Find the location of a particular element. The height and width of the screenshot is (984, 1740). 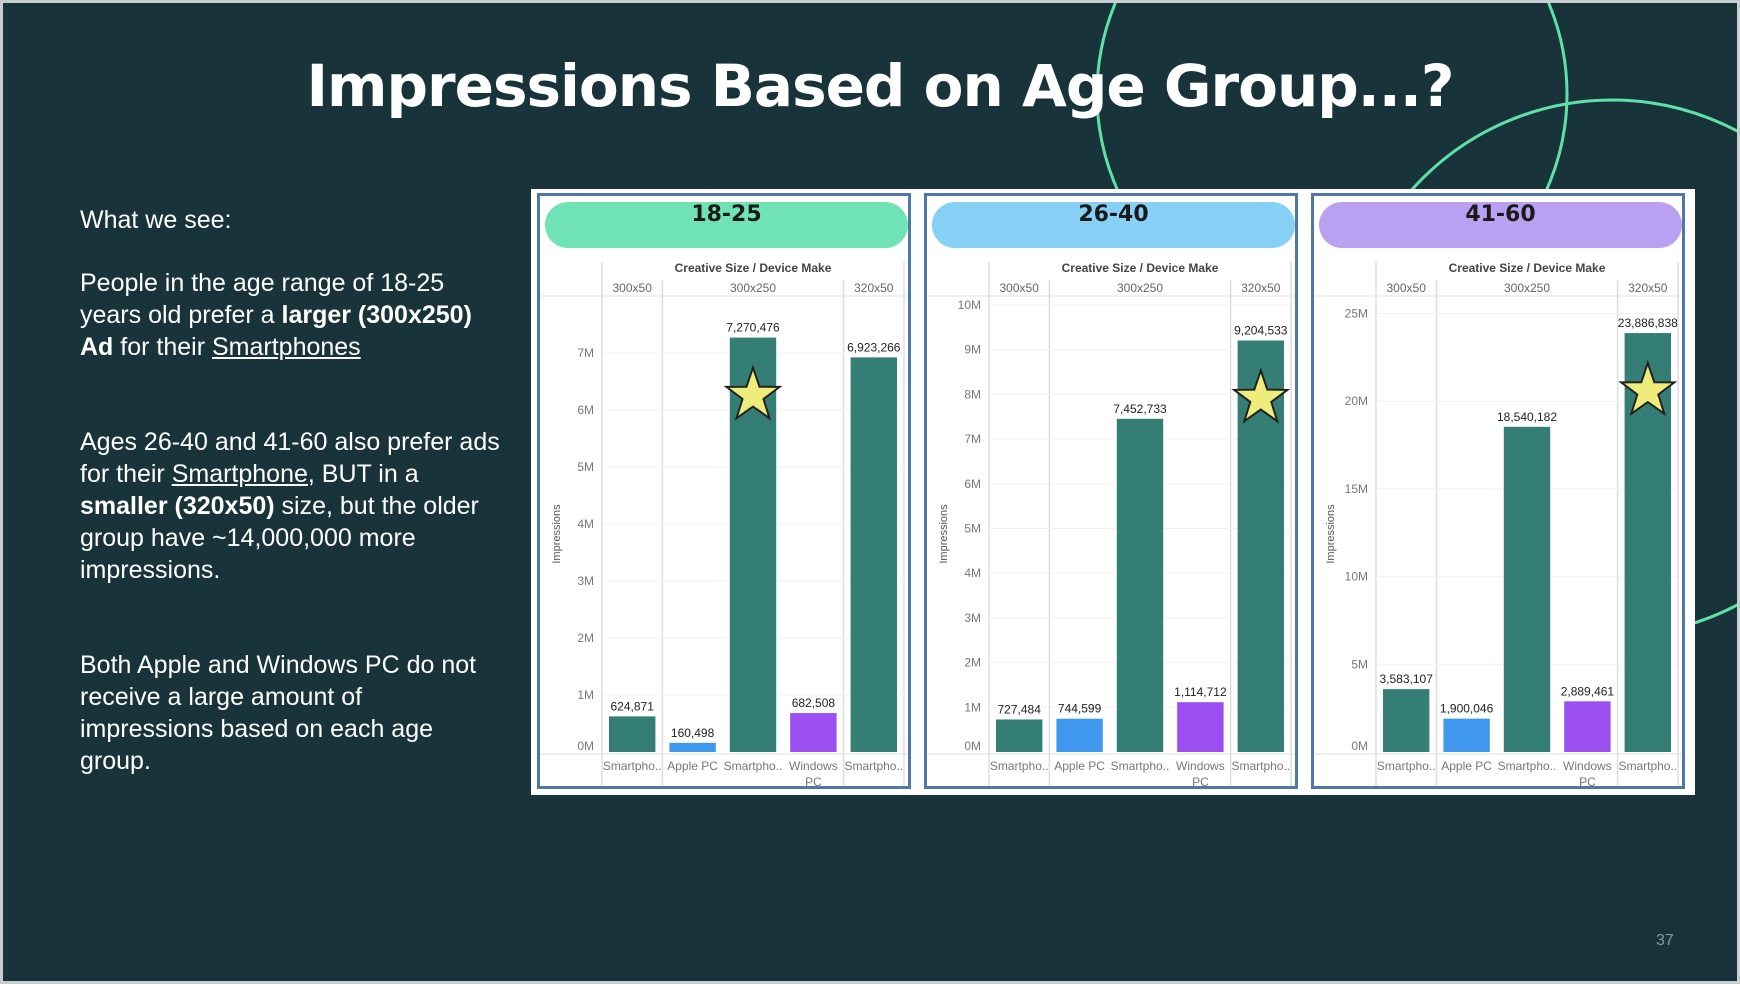

age-group-pill: 18-25 is located at coordinates (726, 225).